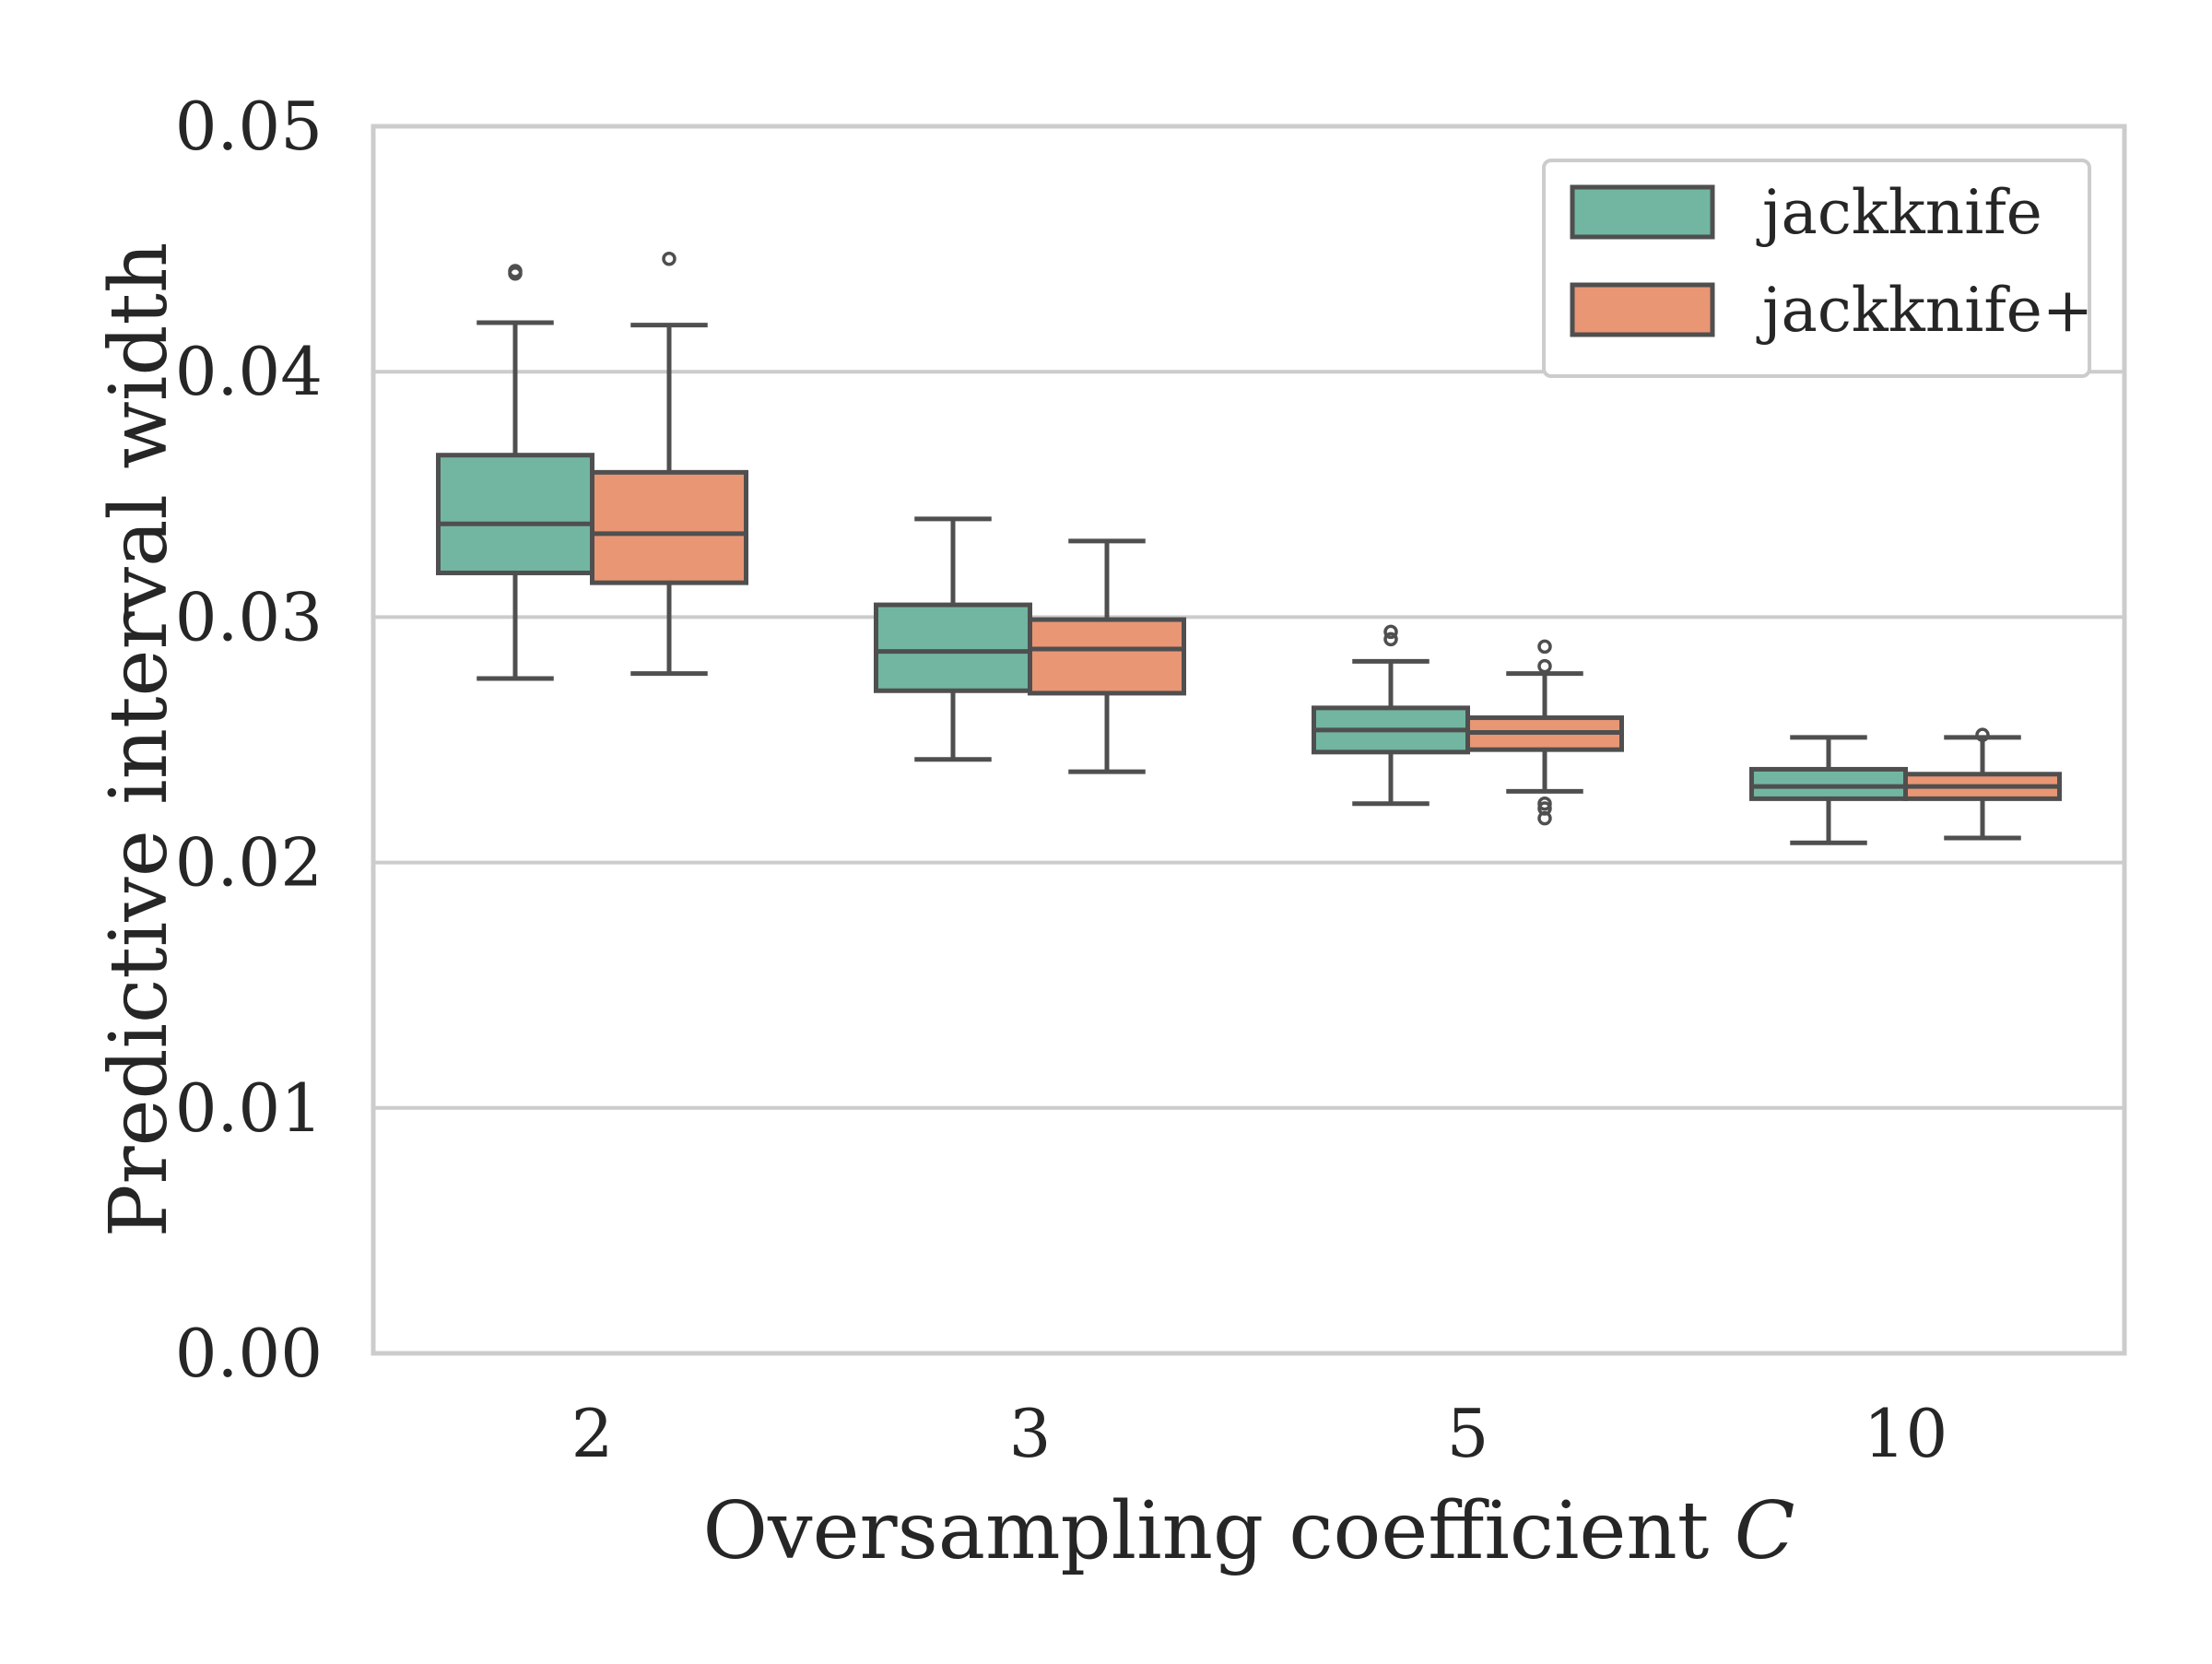 The width and height of the screenshot is (2212, 1664). Describe the element at coordinates (1642, 309) in the screenshot. I see `legend-swatch-jackknife-plus` at that location.